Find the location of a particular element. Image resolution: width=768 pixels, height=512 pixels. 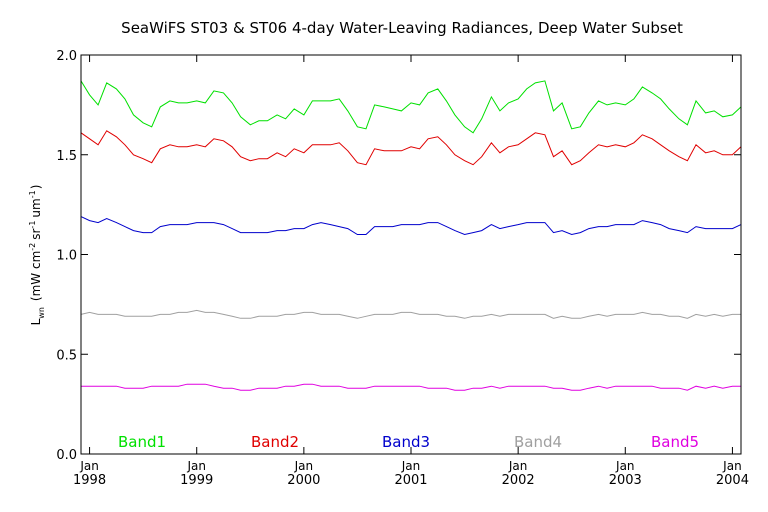

x-tick-year: 2000 is located at coordinates (303, 480).